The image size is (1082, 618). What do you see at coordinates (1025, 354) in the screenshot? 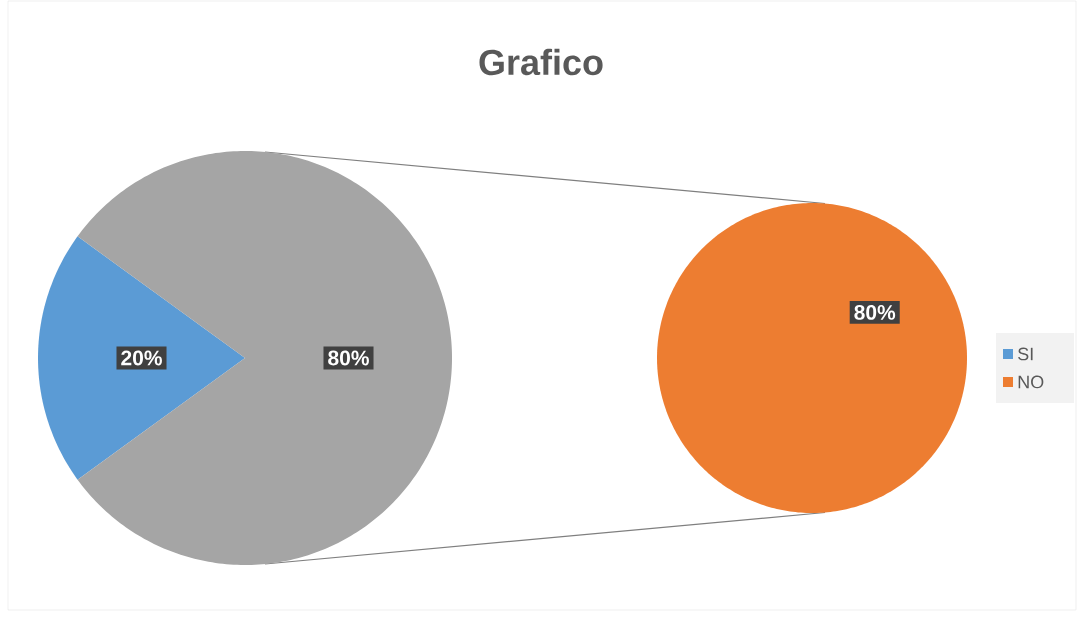
I see `legend-label: SI` at bounding box center [1025, 354].